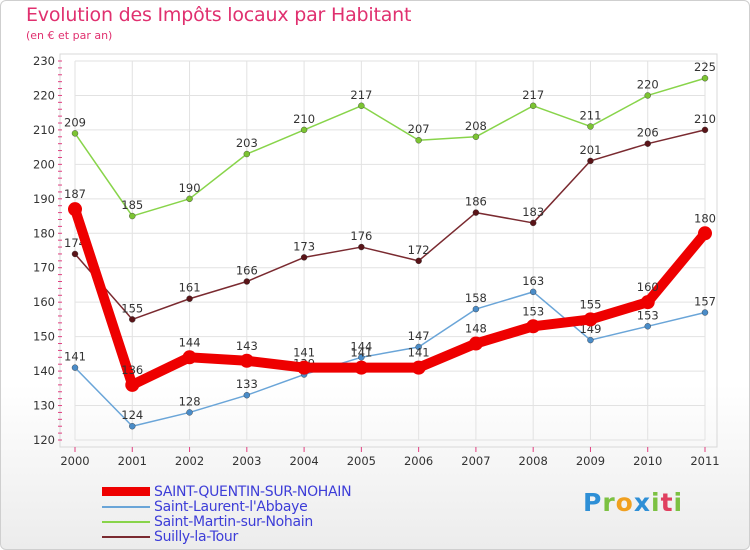 The width and height of the screenshot is (750, 550). What do you see at coordinates (648, 287) in the screenshot?
I see `data-label-saint-quentin-sur-nohain: 160` at bounding box center [648, 287].